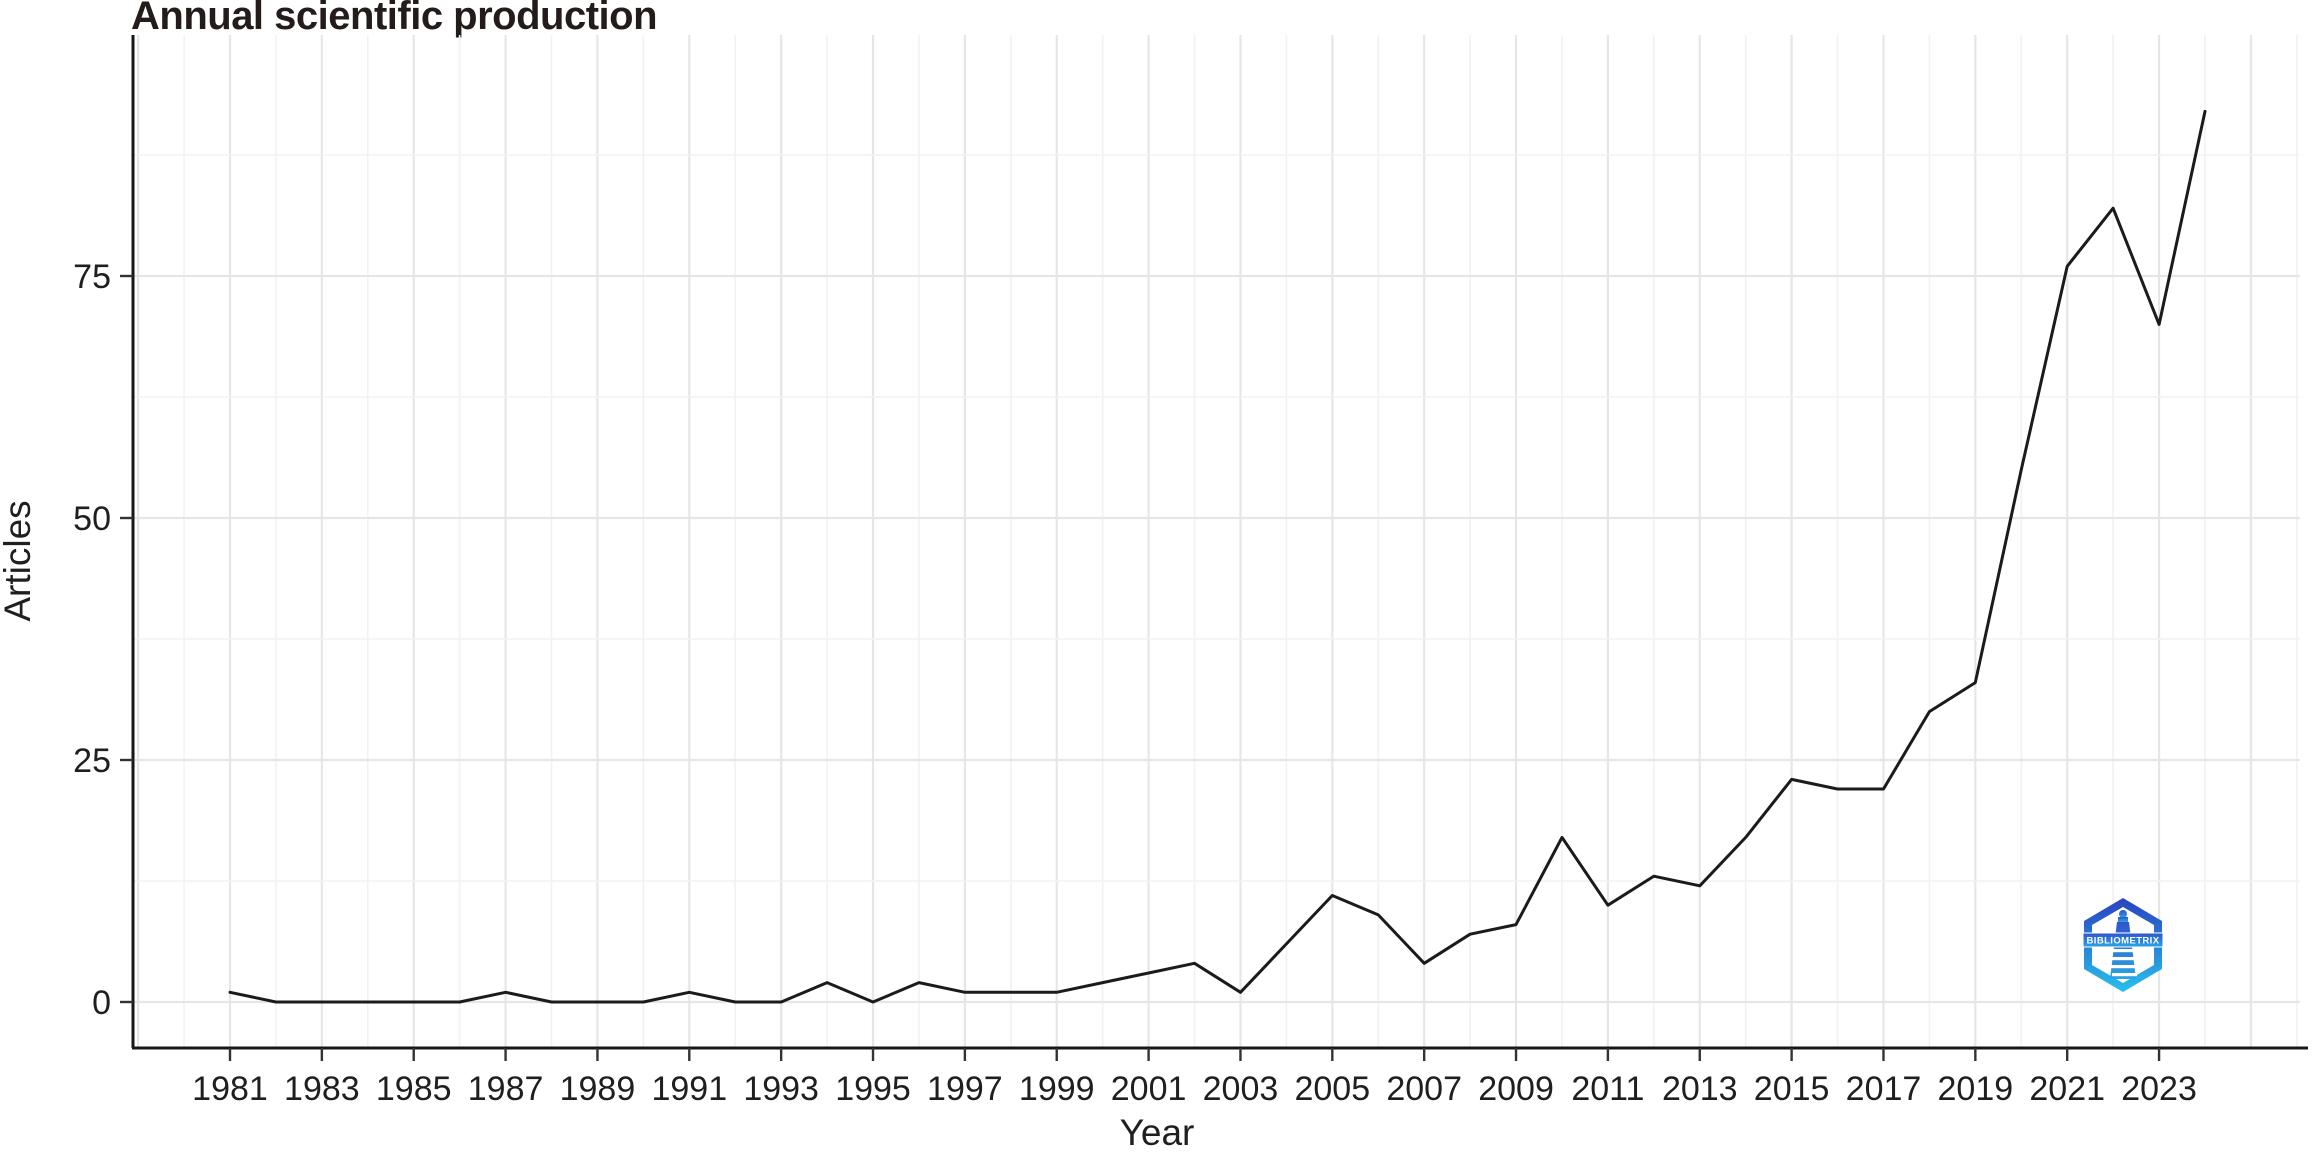  I want to click on x-tick-label: 1995, so click(873, 1089).